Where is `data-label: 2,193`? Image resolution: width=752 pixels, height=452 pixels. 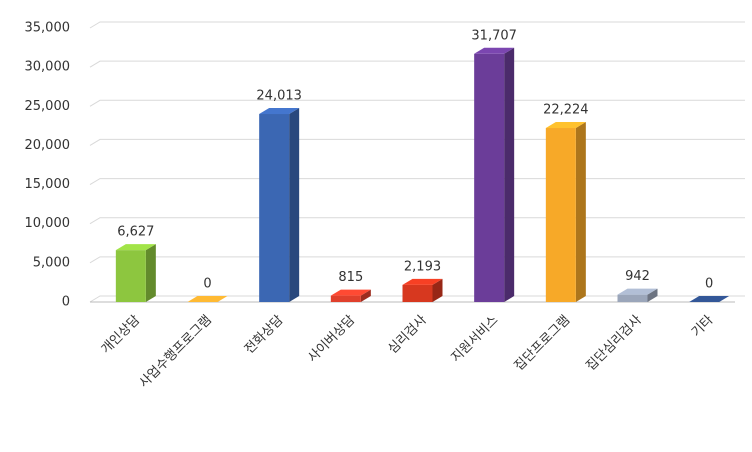 data-label: 2,193 is located at coordinates (422, 266).